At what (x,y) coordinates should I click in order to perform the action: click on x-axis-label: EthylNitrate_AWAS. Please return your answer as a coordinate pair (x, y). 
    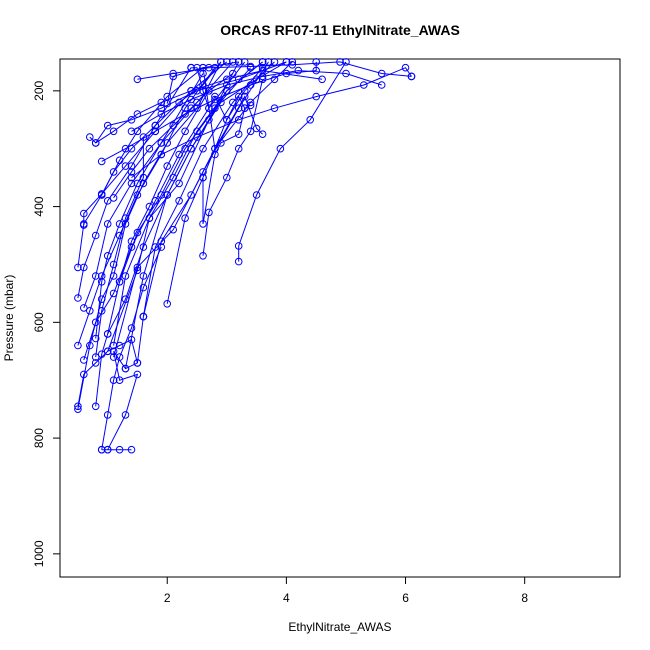
    Looking at the image, I should click on (339, 627).